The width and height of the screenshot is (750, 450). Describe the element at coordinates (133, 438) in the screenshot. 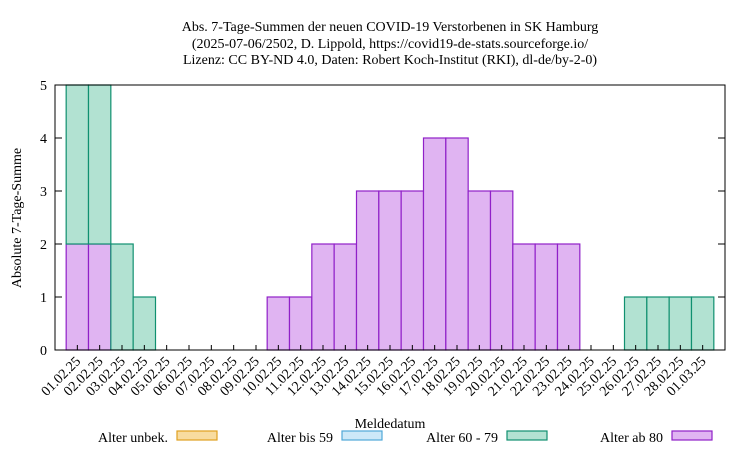

I see `legend-label: Alter unbek.` at that location.